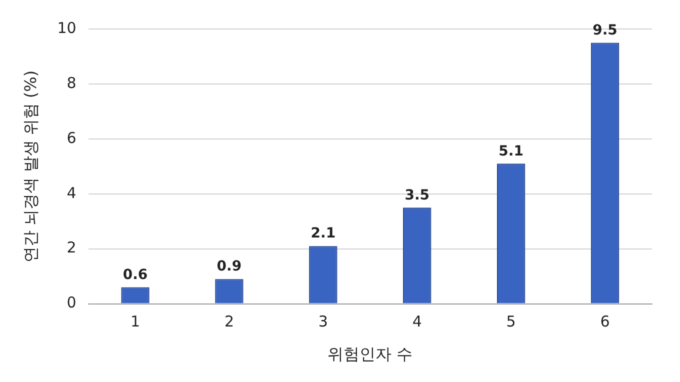  What do you see at coordinates (605, 321) in the screenshot?
I see `x-tick-label: 6` at bounding box center [605, 321].